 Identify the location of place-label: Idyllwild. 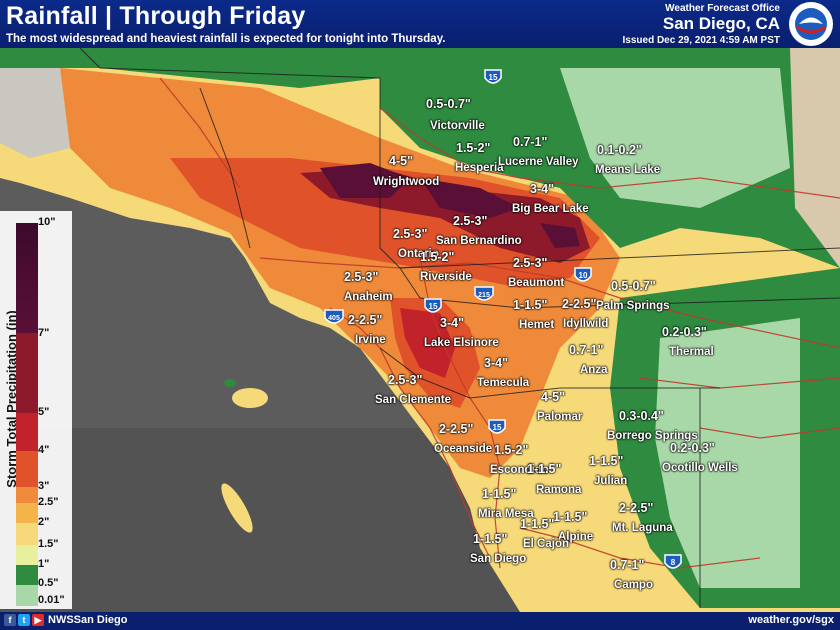
(586, 324).